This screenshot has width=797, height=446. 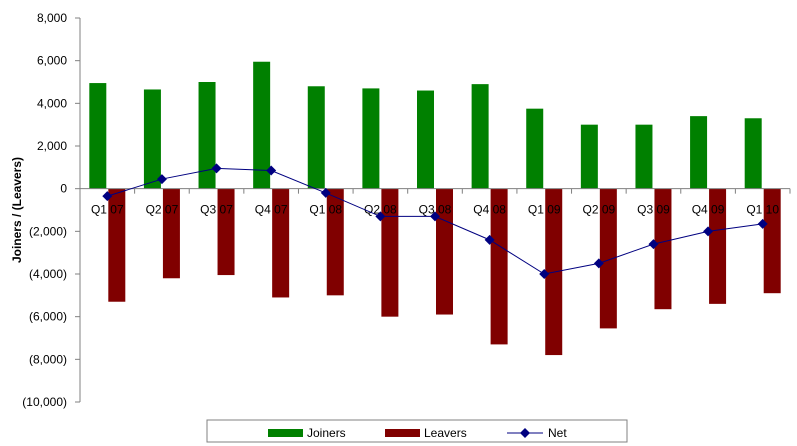 What do you see at coordinates (48, 231) in the screenshot?
I see `y-tick-label: (2,000)` at bounding box center [48, 231].